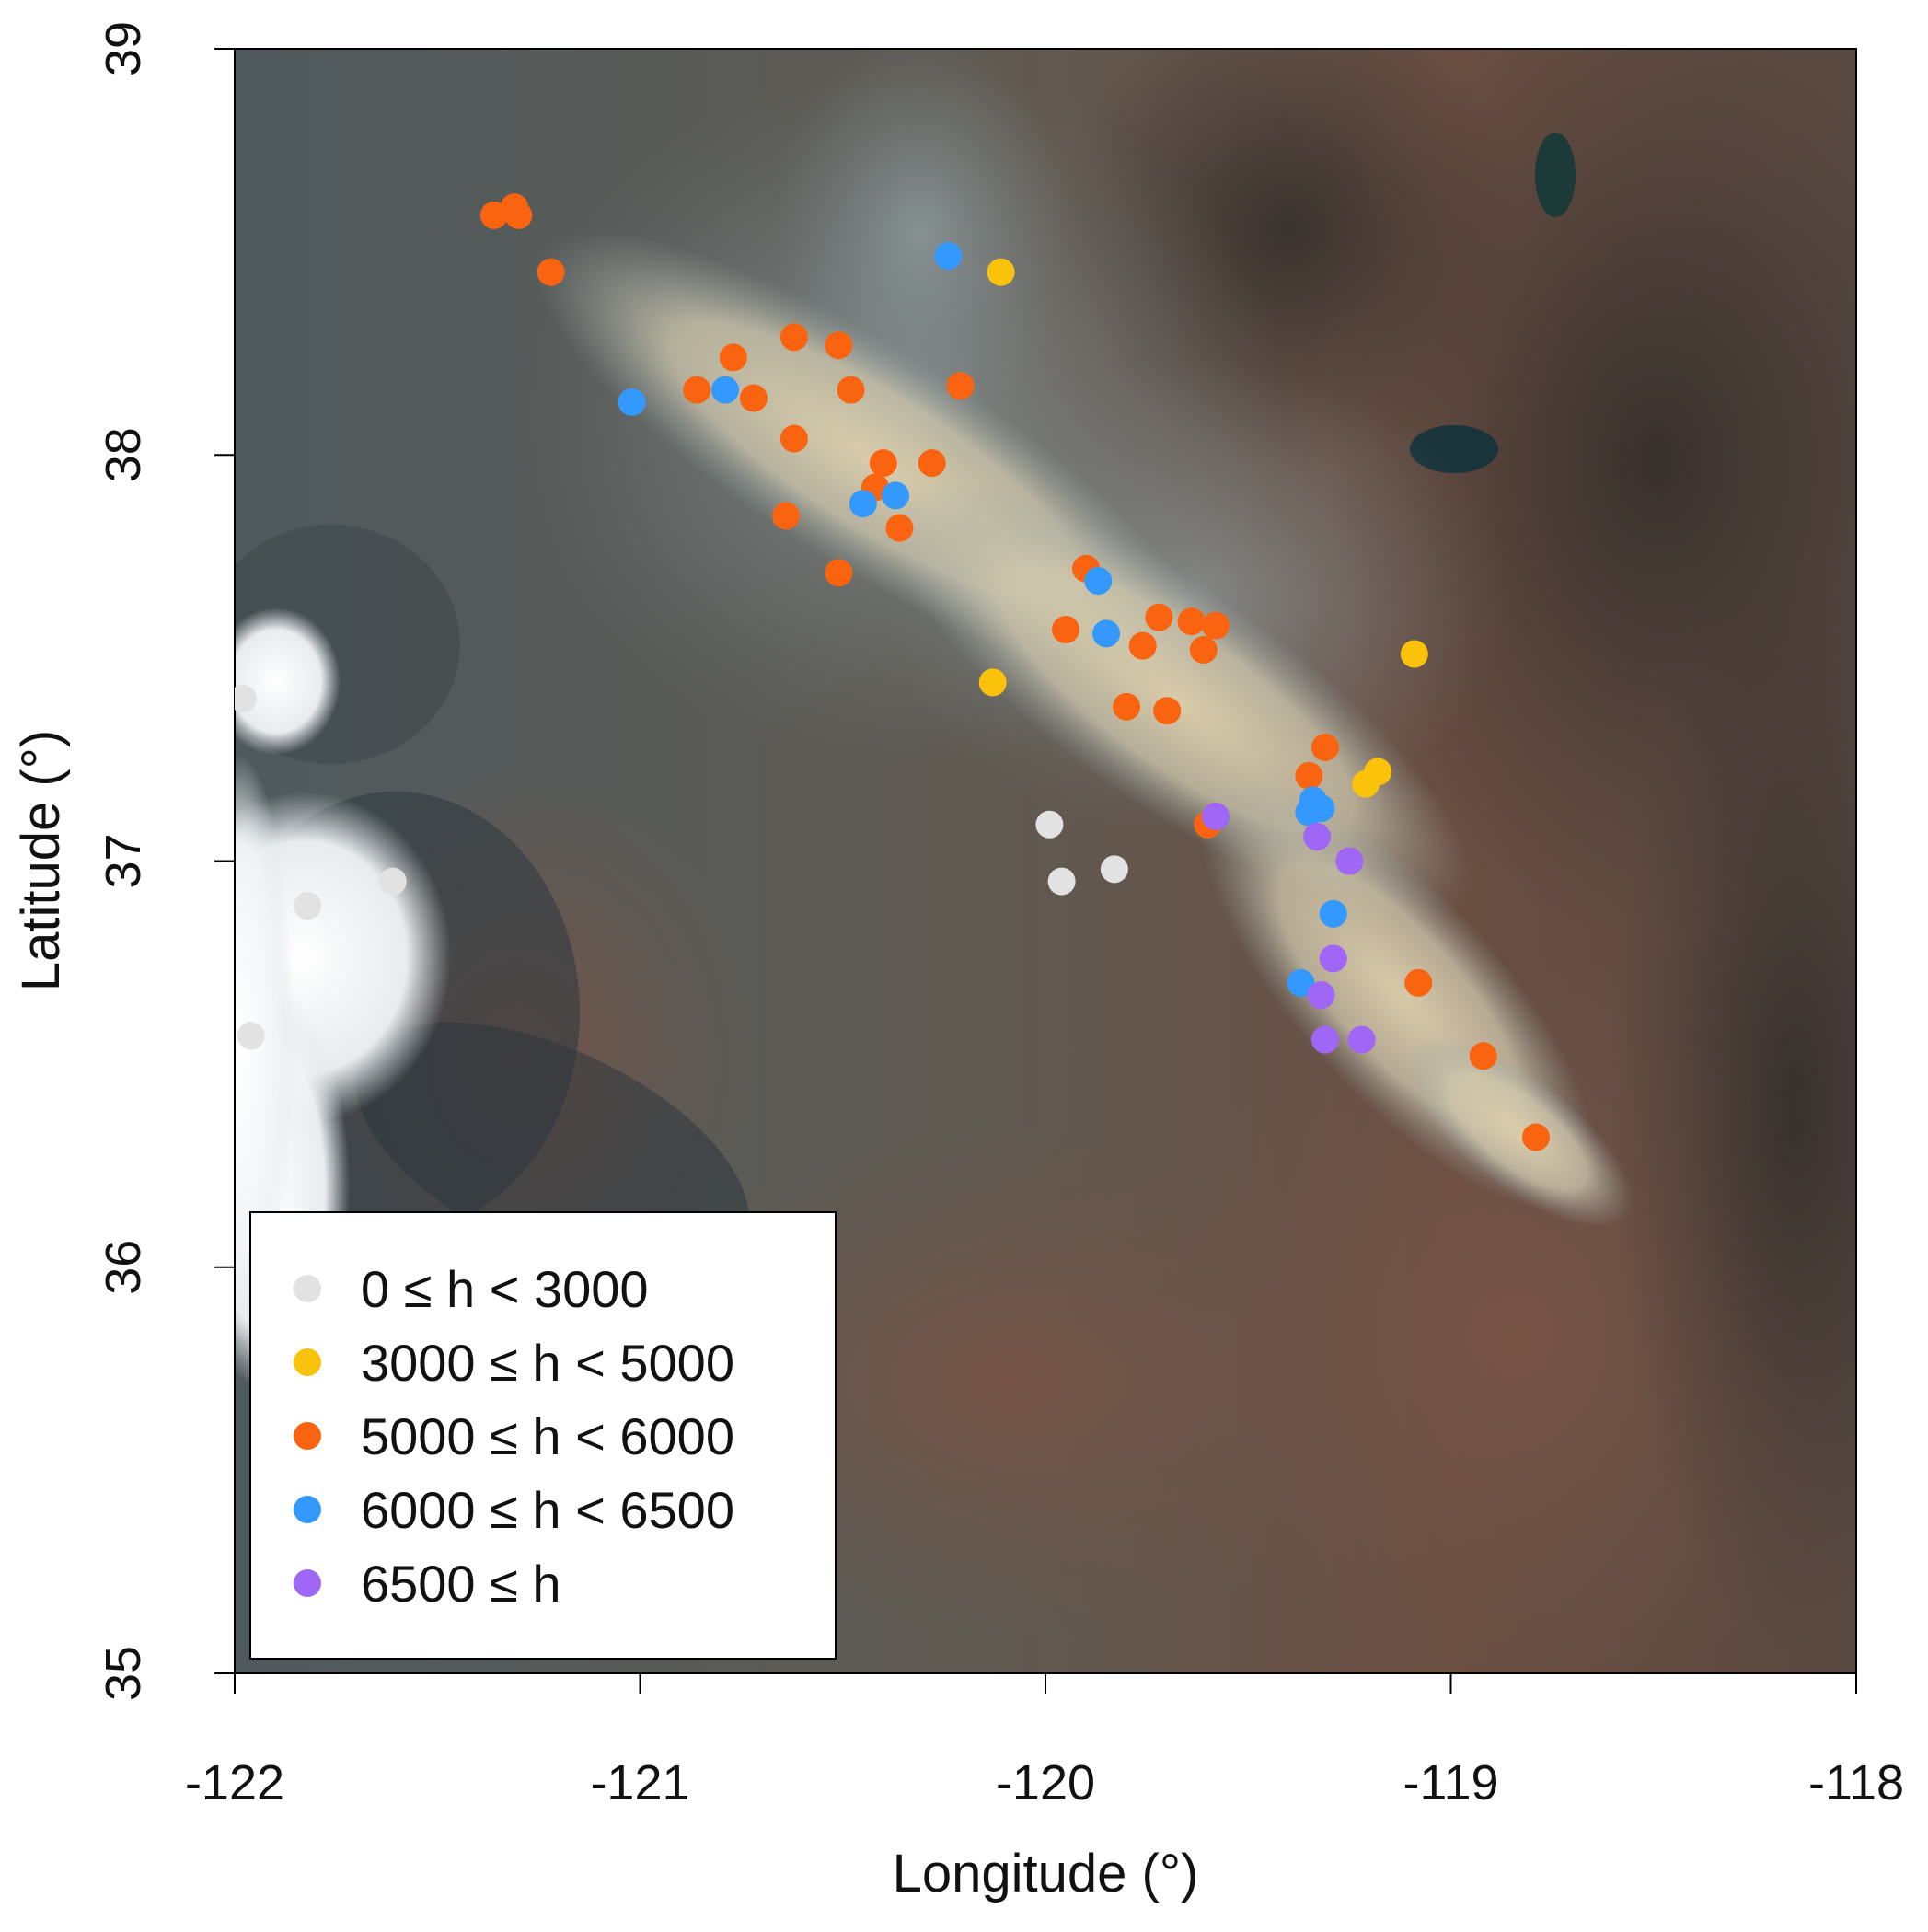  I want to click on y-tick-label: 35, so click(124, 1674).